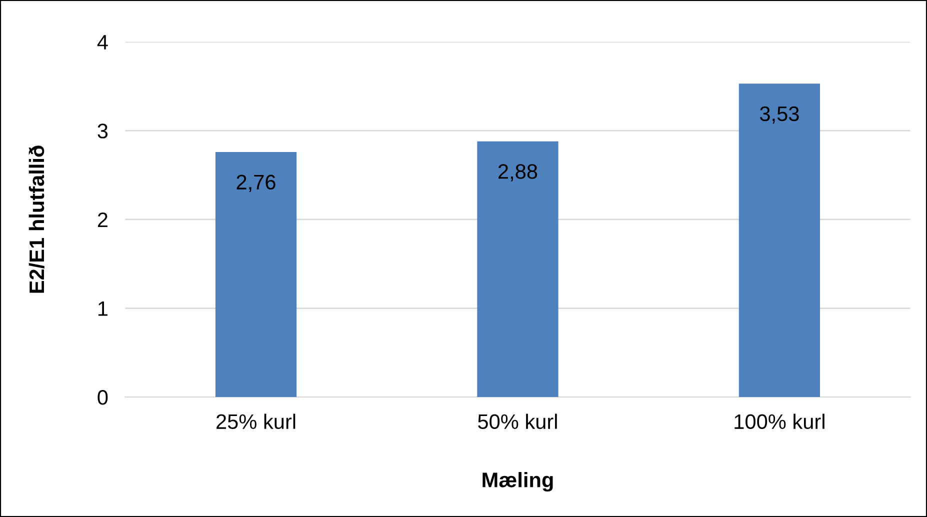 The height and width of the screenshot is (517, 927). I want to click on data-label: 2,76, so click(256, 183).